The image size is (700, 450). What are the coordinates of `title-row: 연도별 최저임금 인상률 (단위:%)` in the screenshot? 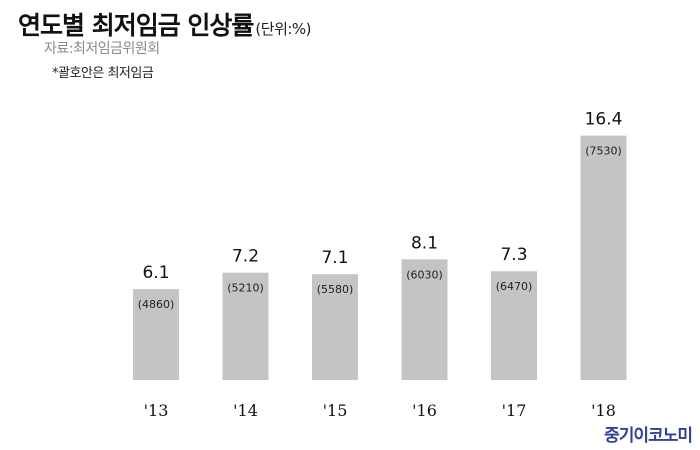 It's located at (165, 24).